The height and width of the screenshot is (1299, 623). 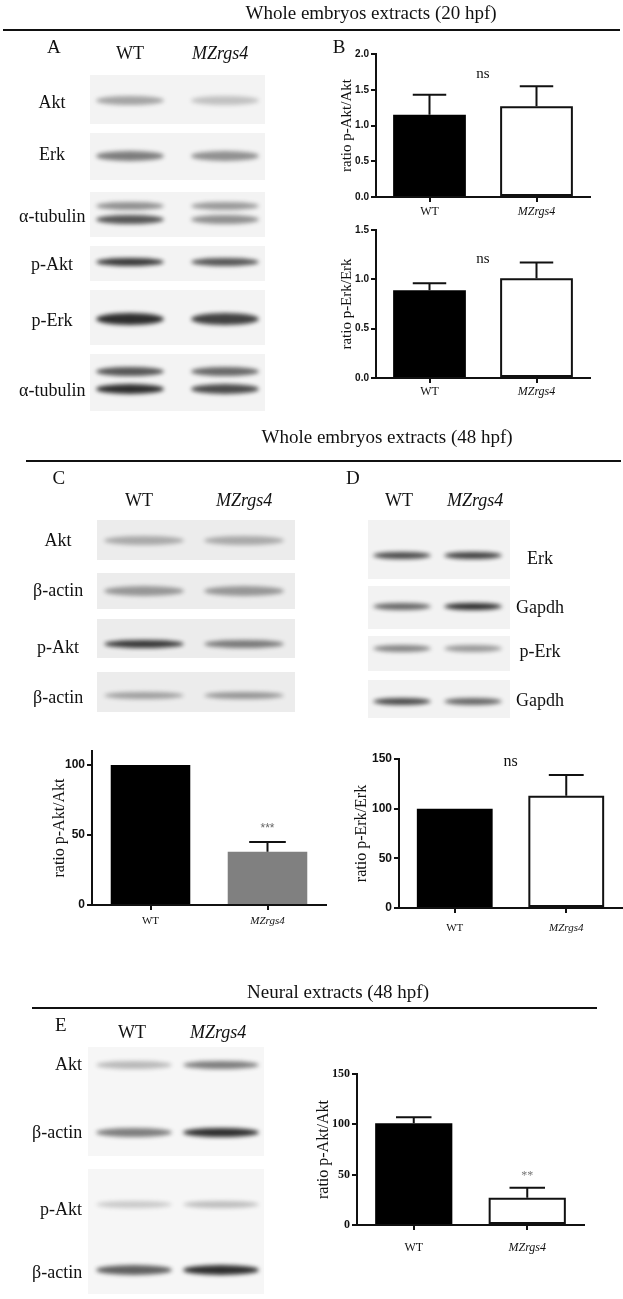 I want to click on annotation: **, so click(x=527, y=1174).